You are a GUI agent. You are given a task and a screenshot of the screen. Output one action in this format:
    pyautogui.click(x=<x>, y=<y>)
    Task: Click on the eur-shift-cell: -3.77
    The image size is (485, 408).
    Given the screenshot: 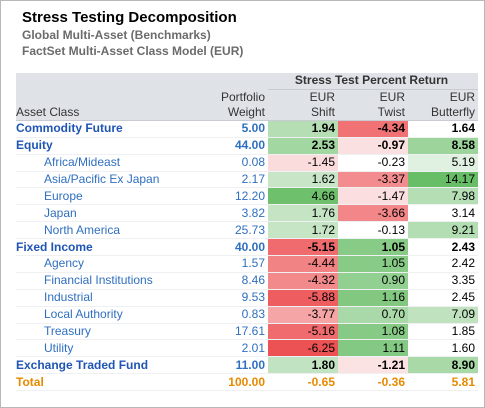 What is the action you would take?
    pyautogui.click(x=303, y=315)
    